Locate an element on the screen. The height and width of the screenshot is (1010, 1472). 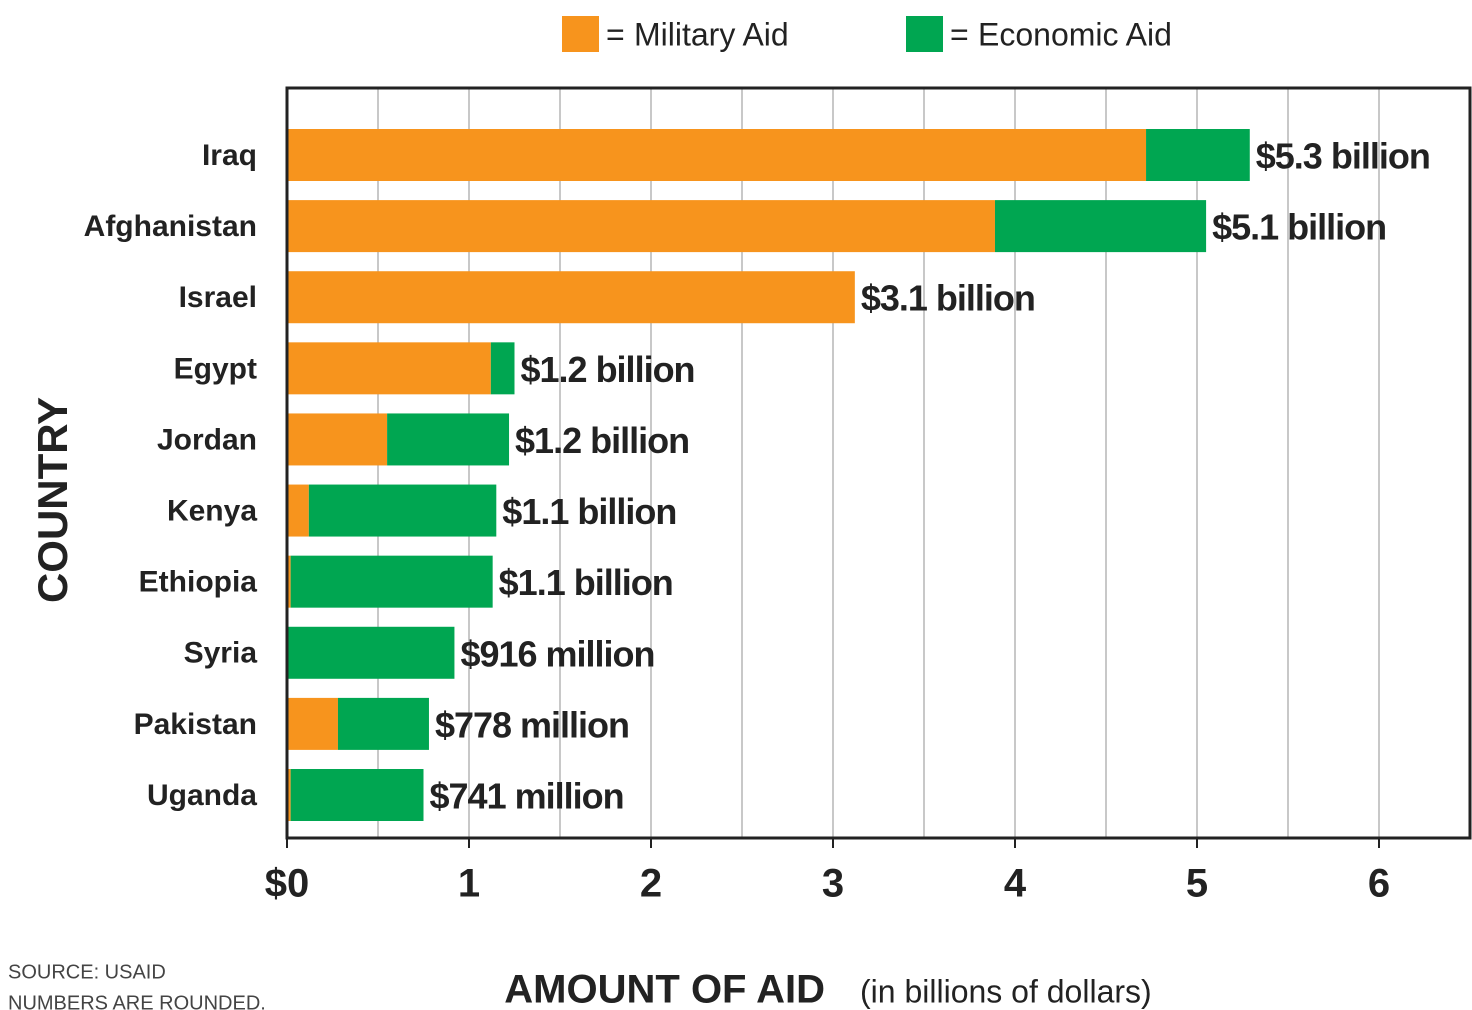
y-tick-label: Iraq is located at coordinates (229, 155).